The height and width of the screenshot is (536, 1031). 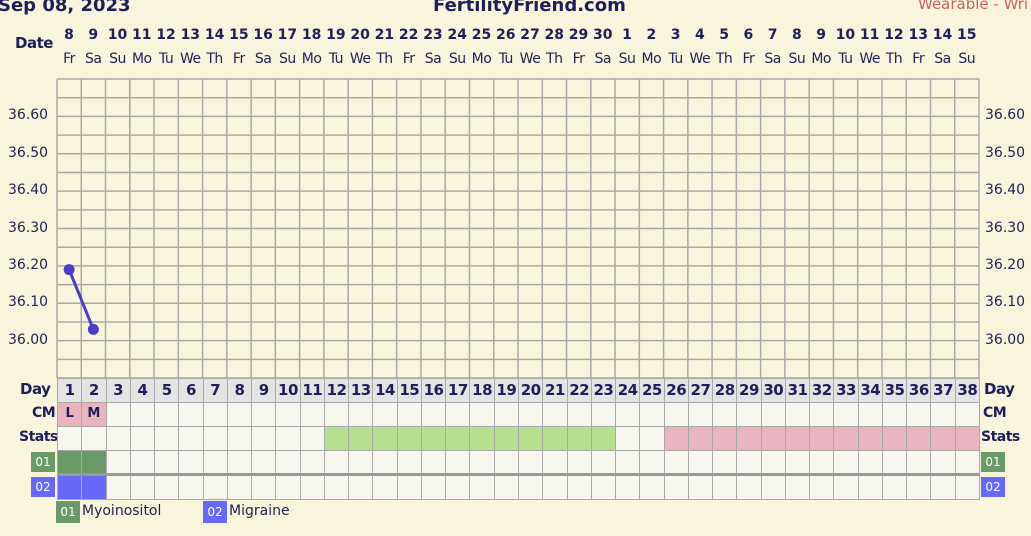 I want to click on day-cell: 26, so click(x=676, y=390).